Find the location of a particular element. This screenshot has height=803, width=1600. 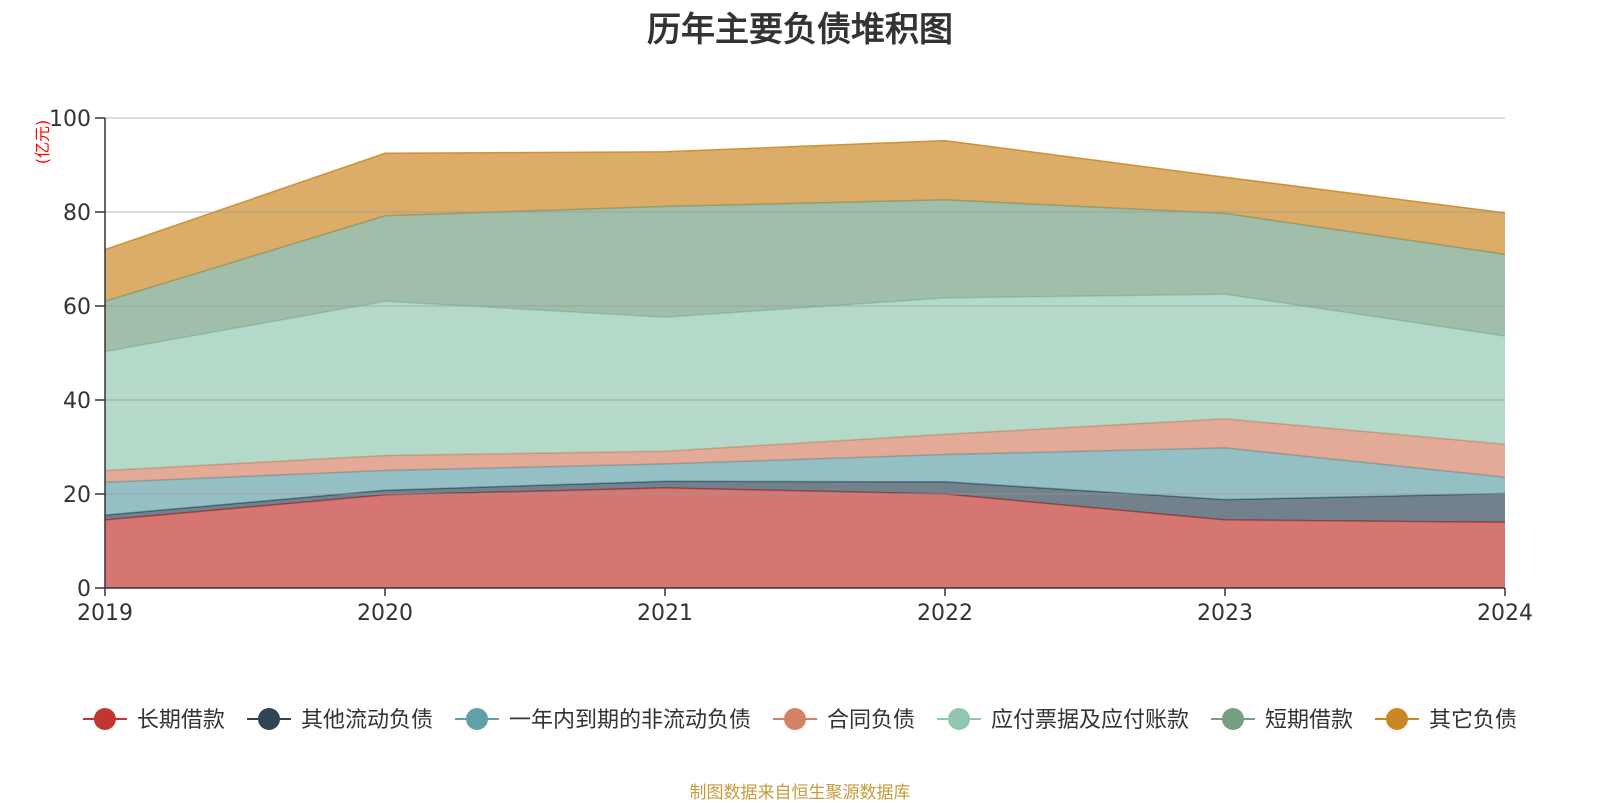

x-tick-label: 2021 is located at coordinates (665, 613).